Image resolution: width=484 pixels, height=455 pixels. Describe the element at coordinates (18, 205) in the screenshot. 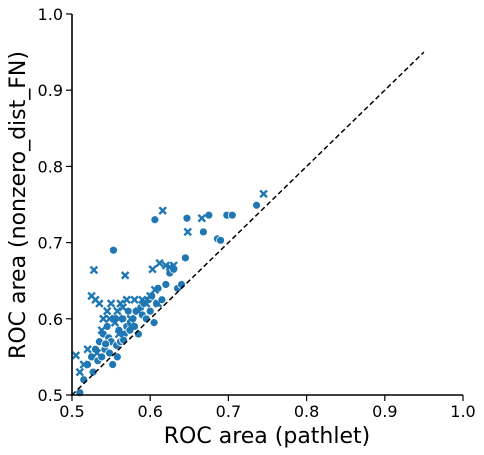

I see `y-axis-label: ROC area (nonzero_dist_FN)` at that location.